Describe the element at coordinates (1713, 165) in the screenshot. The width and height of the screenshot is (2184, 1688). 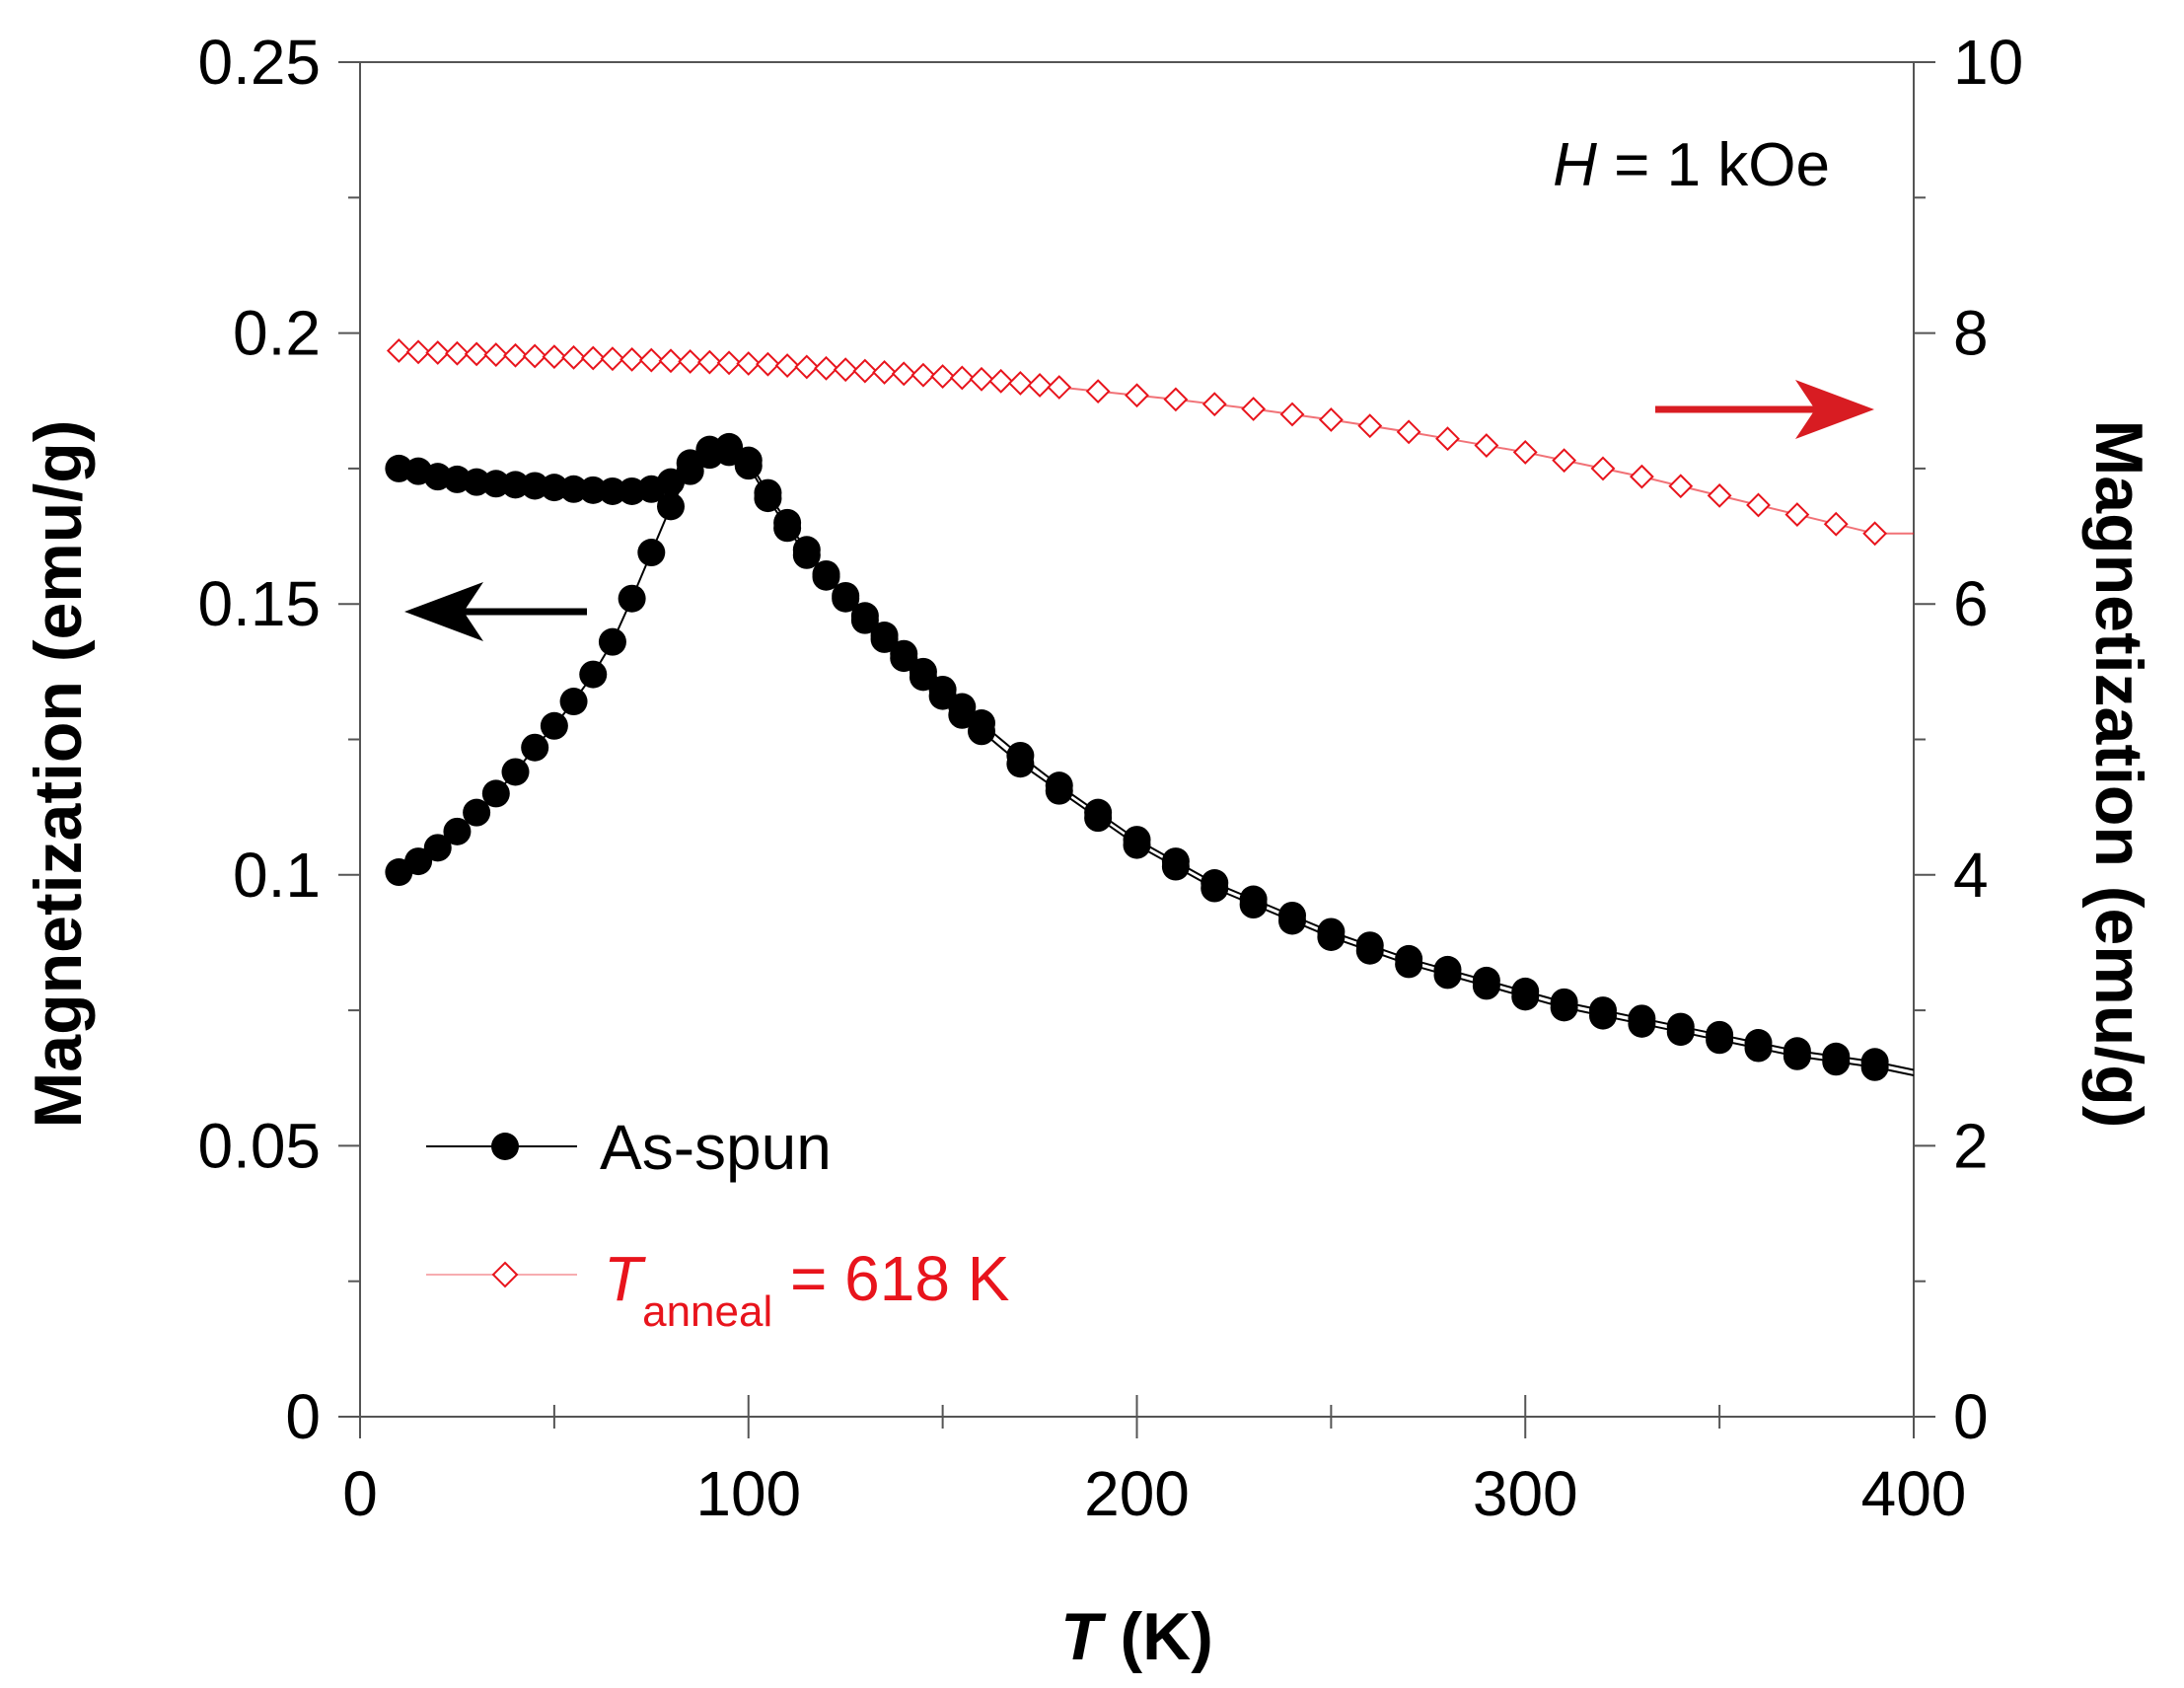
I see `field-annotation-value: = 1 kOe` at that location.